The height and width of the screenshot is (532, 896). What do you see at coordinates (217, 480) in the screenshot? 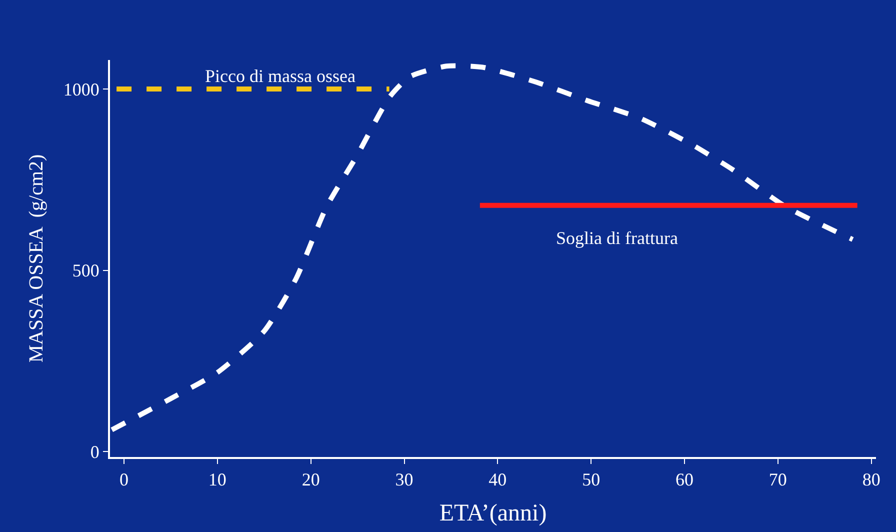
I see `x-tick-label: 10` at bounding box center [217, 480].